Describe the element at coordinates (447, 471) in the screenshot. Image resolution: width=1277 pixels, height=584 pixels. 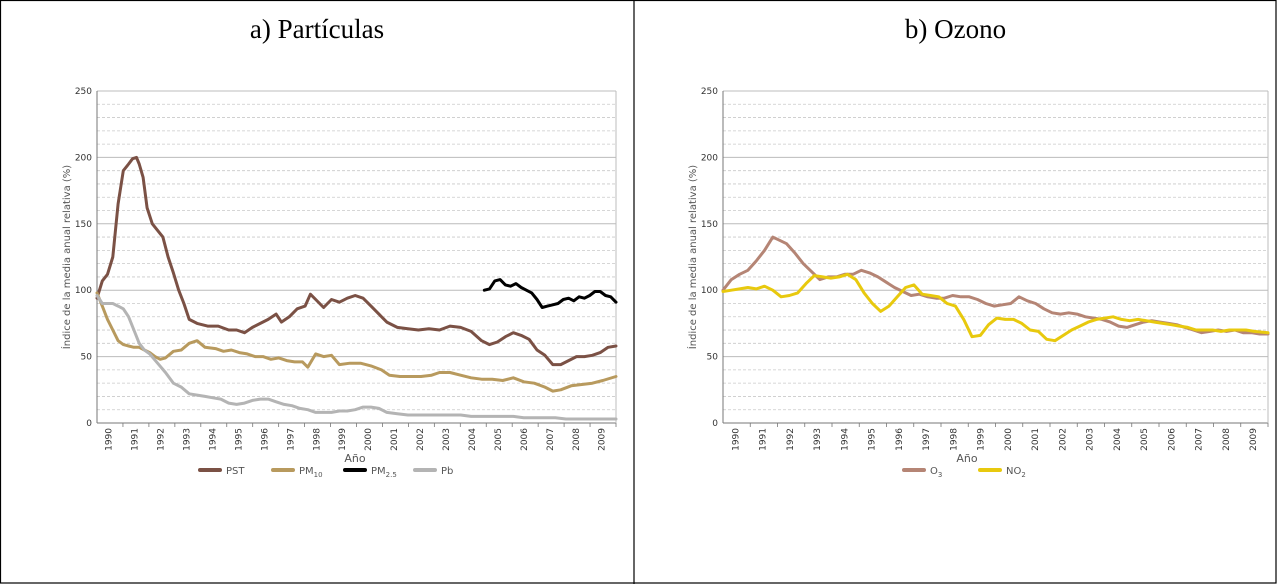
I see `legend-label: Pb` at that location.